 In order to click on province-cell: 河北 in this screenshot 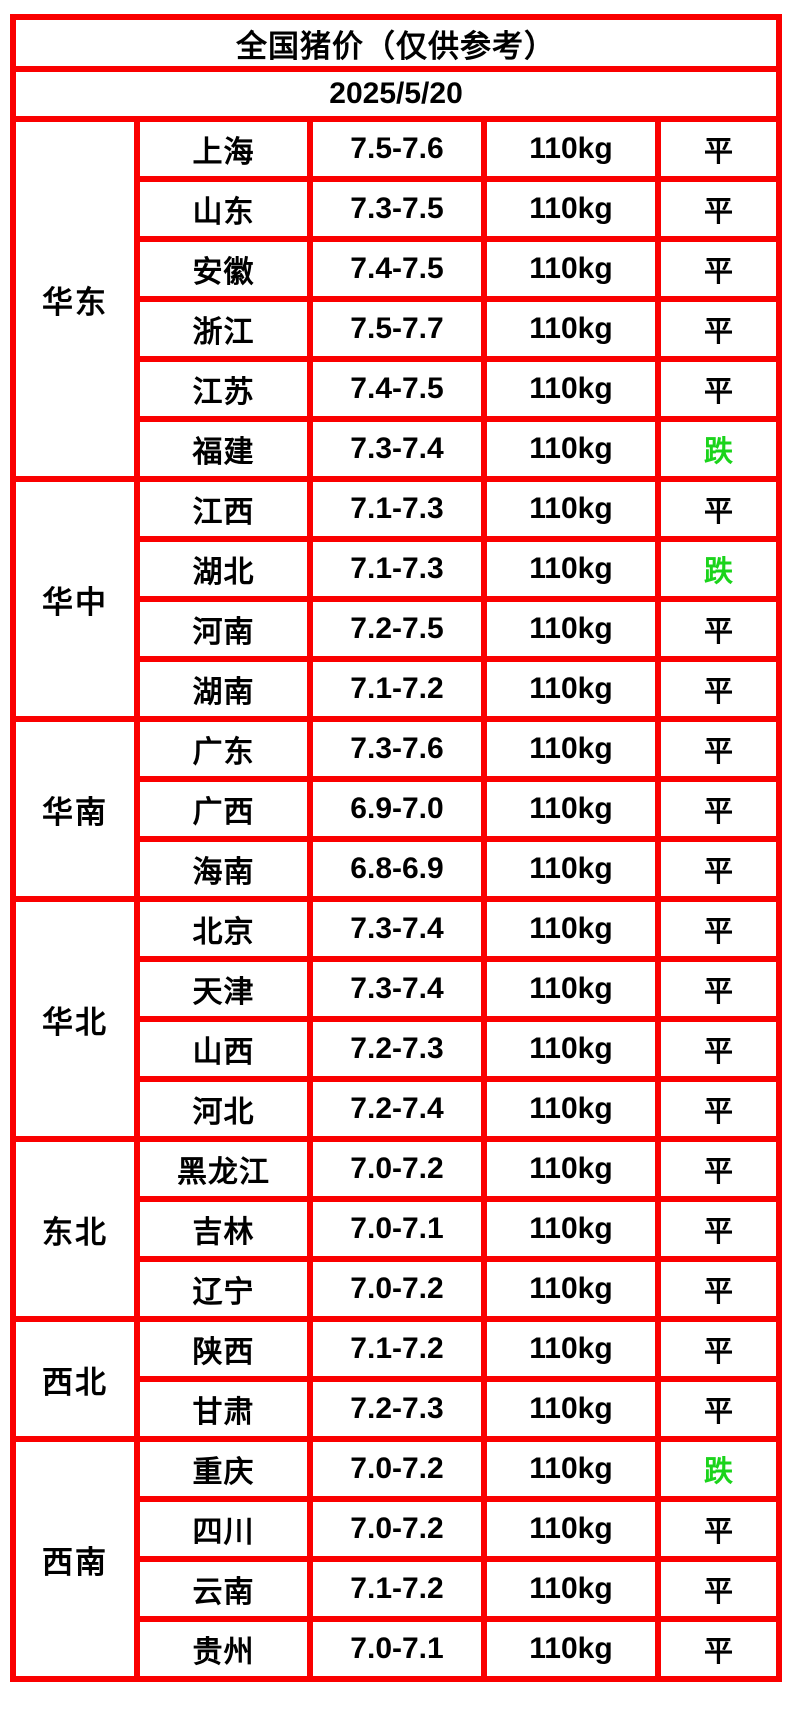, I will do `click(223, 1109)`.